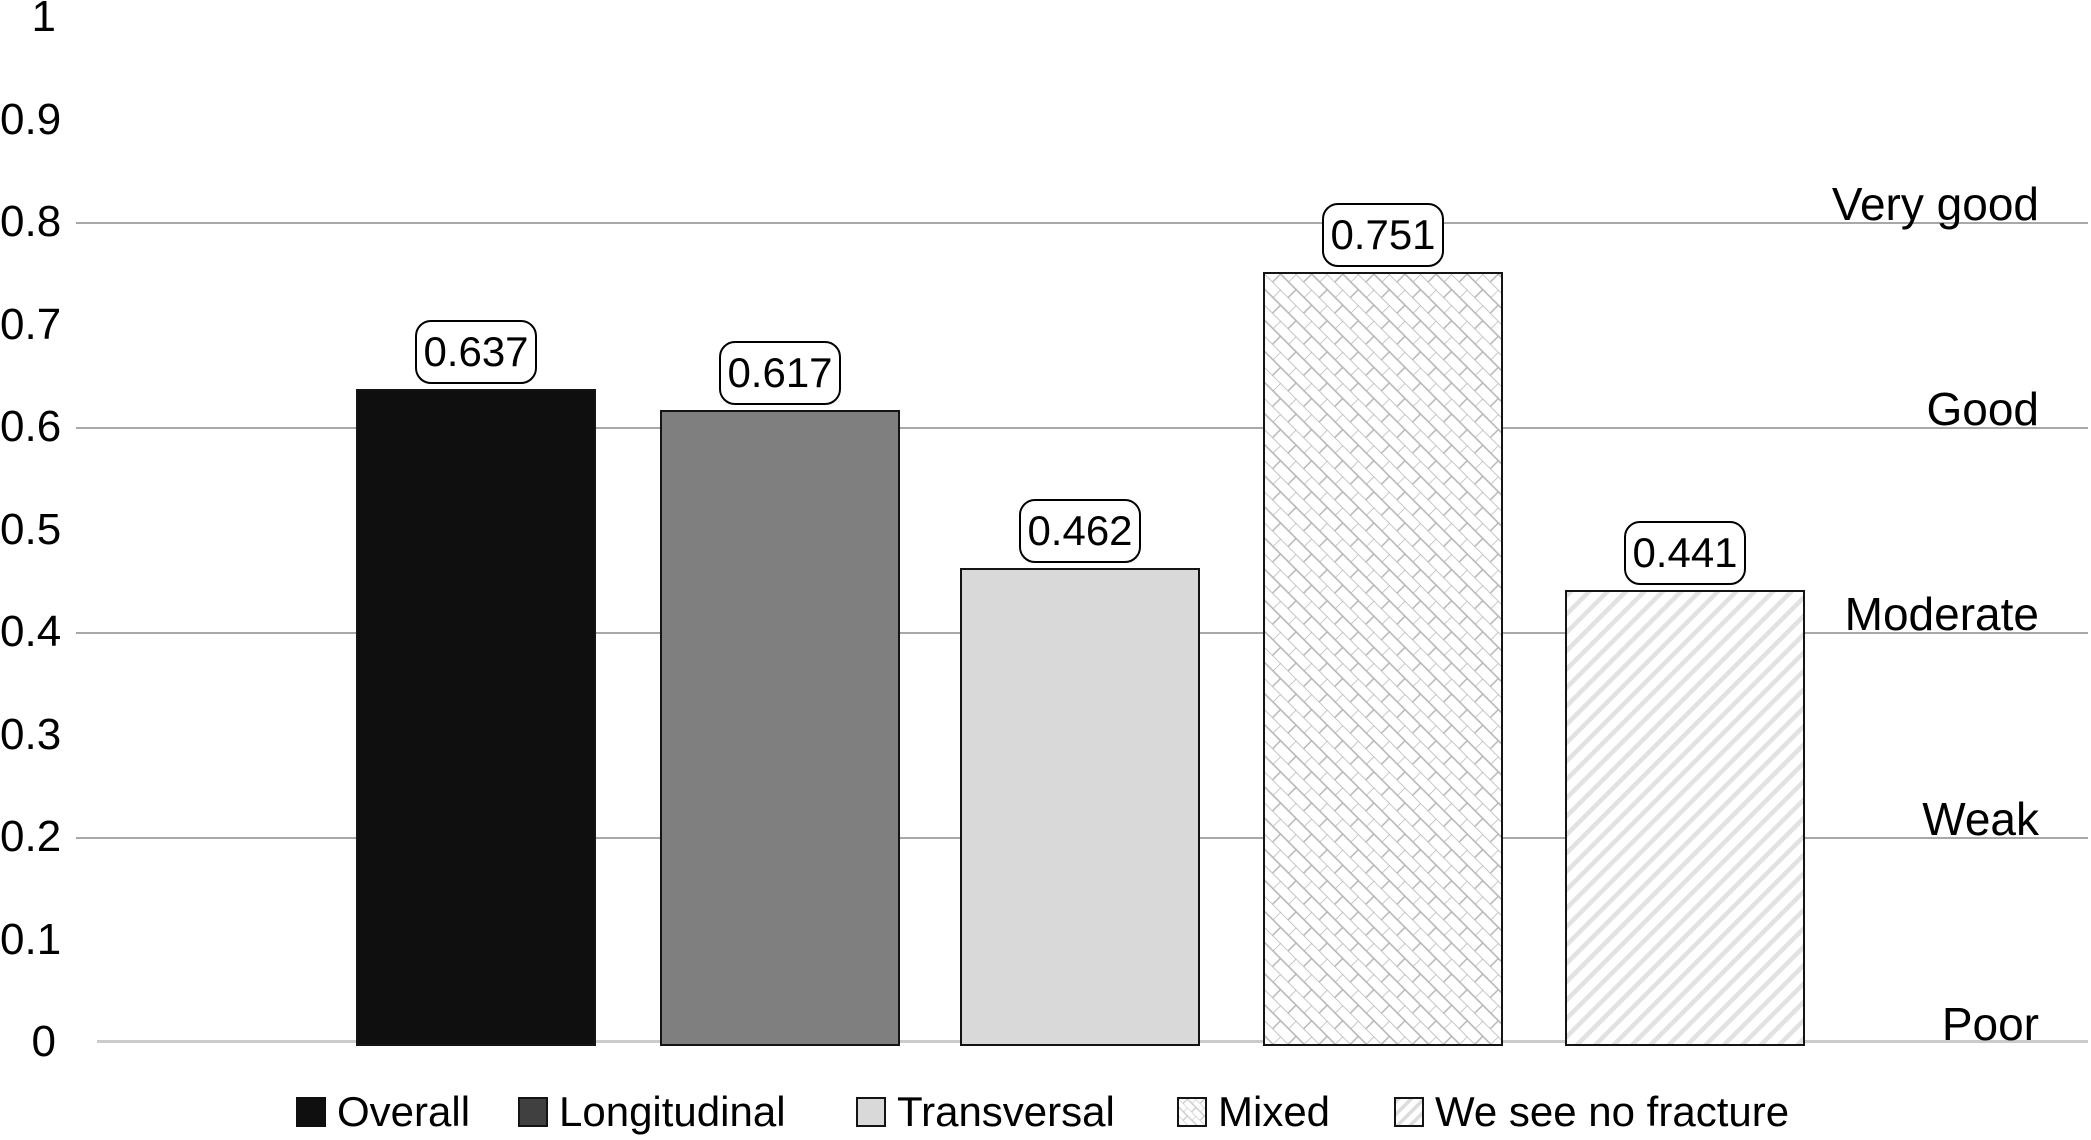 The height and width of the screenshot is (1140, 2091). Describe the element at coordinates (31, 221) in the screenshot. I see `y-tick-label: 0.8` at that location.